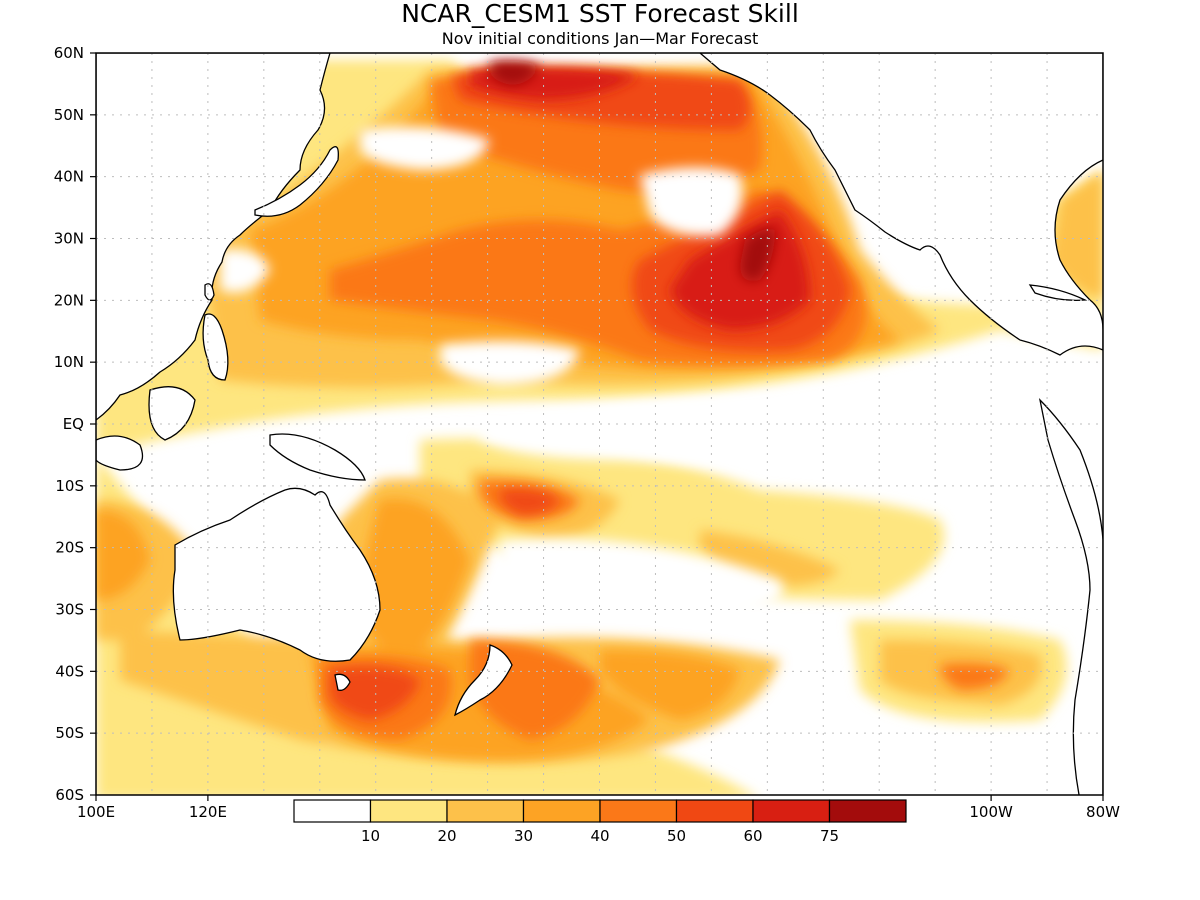 Image resolution: width=1200 pixels, height=900 pixels. What do you see at coordinates (632, 170) in the screenshot?
I see `skill-band-75-plus` at bounding box center [632, 170].